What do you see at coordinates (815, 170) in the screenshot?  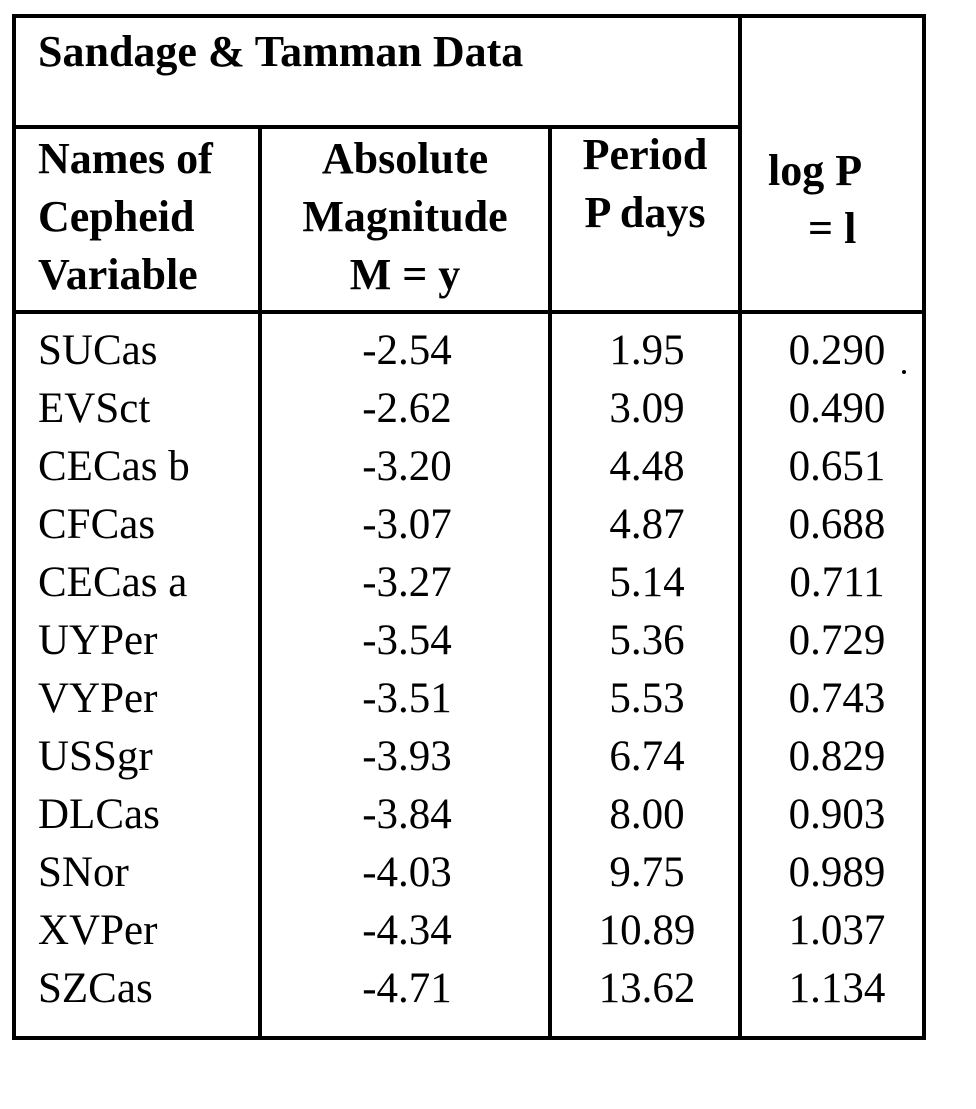 I see `header-log-line1: log P` at bounding box center [815, 170].